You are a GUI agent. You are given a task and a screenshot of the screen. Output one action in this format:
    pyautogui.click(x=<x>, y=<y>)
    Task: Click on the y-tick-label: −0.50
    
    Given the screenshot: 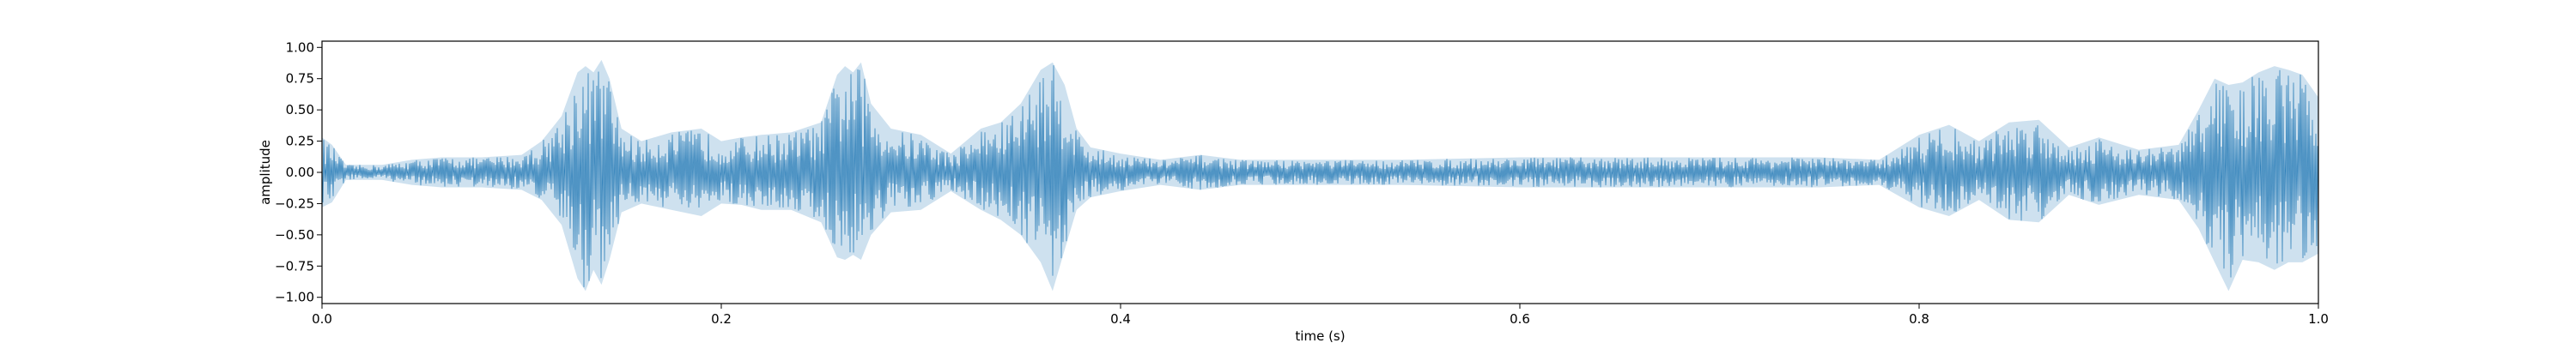 What is the action you would take?
    pyautogui.click(x=294, y=235)
    